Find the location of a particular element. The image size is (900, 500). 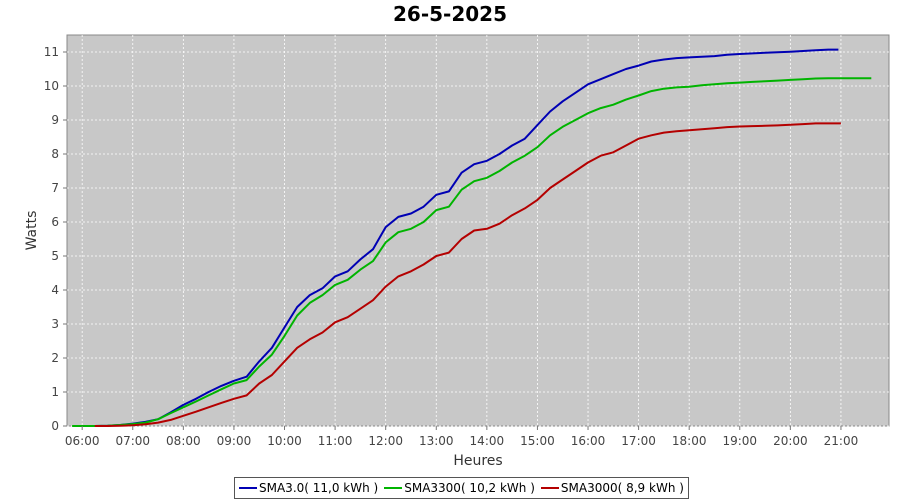

x-tick-label: 13:00 is located at coordinates (436, 441).